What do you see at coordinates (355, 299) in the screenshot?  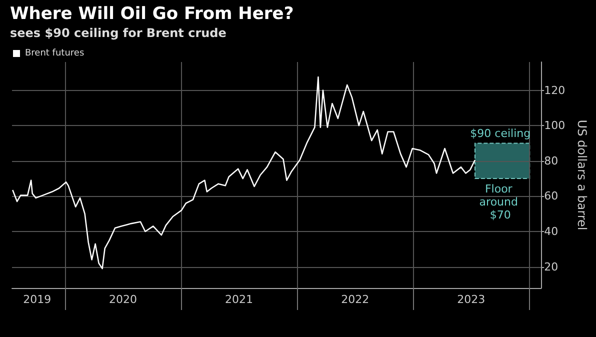 I see `x-tick-label: 2022` at bounding box center [355, 299].